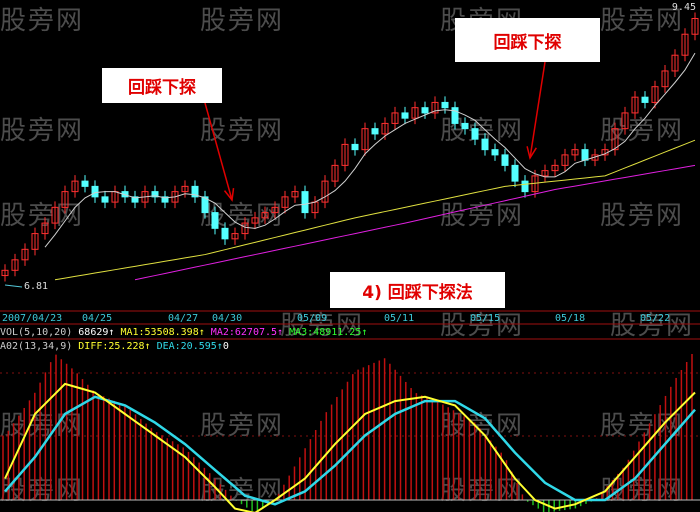 Image resolution: width=700 pixels, height=512 pixels. Describe the element at coordinates (32, 318) in the screenshot. I see `x-tick-label: 2007/04/23` at that location.